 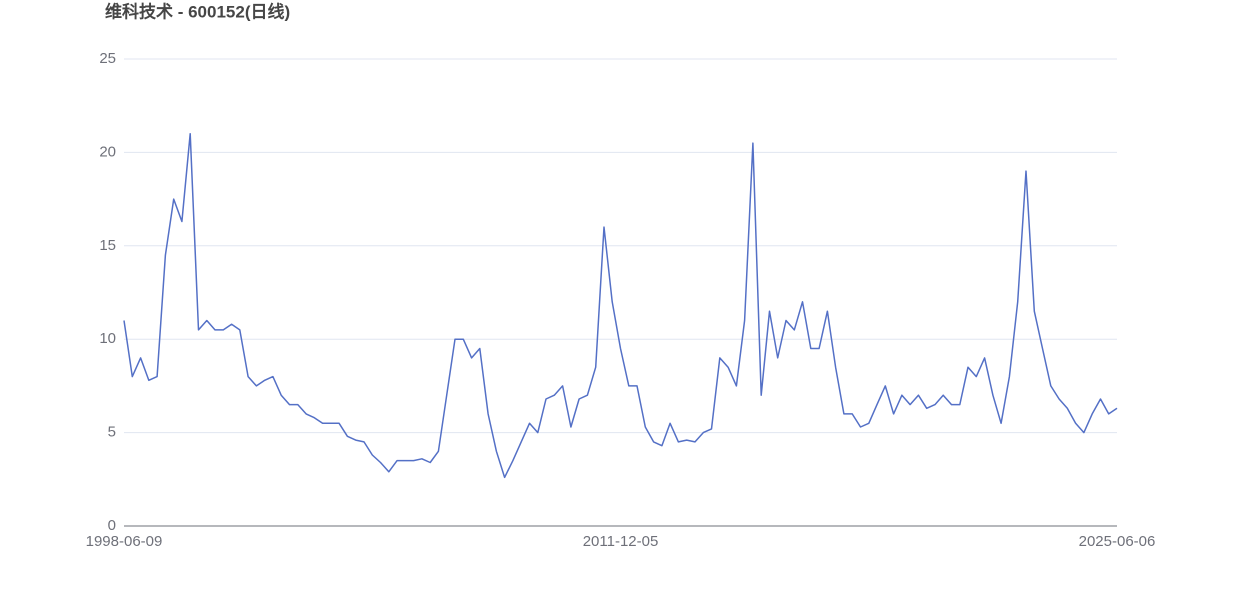 What do you see at coordinates (112, 525) in the screenshot?
I see `y-tick-label: 0` at bounding box center [112, 525].